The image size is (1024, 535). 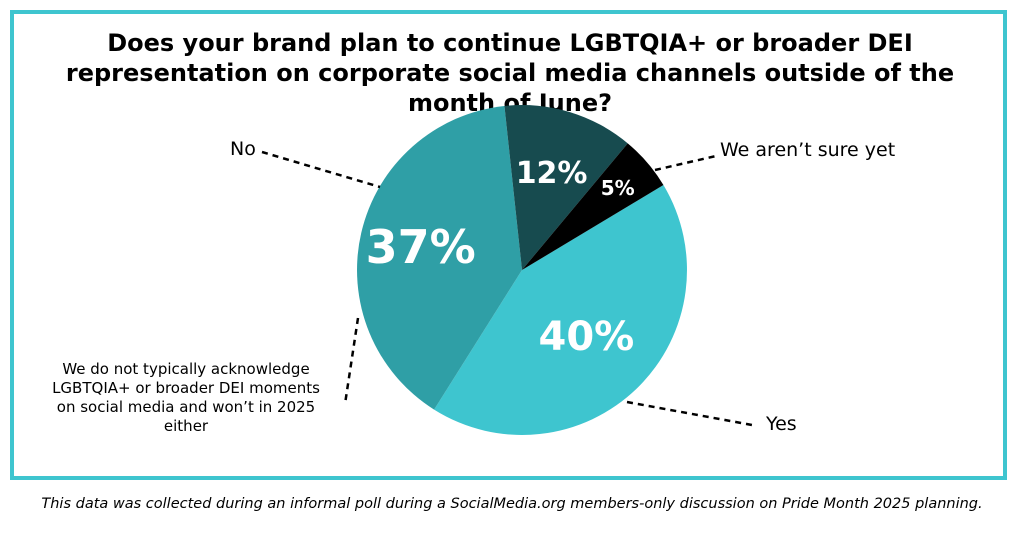 What do you see at coordinates (807, 150) in the screenshot?
I see `slice-category-label: We aren’t sure yet` at bounding box center [807, 150].